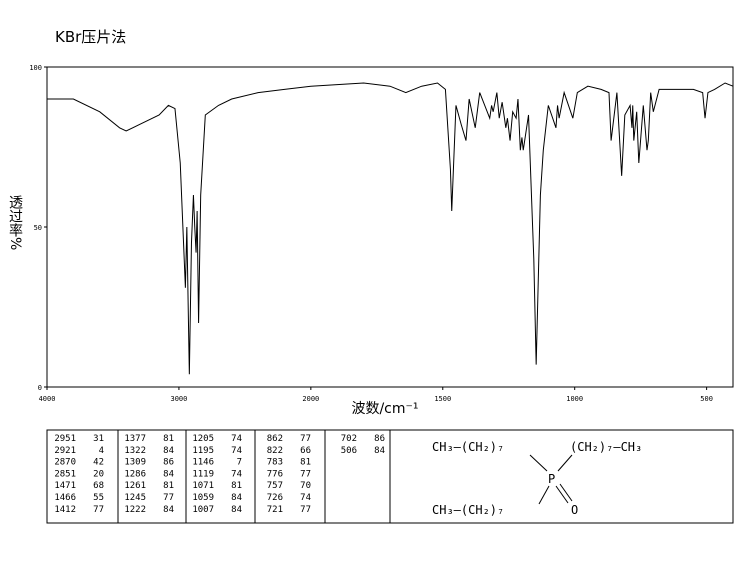 This screenshot has width=743, height=571. What do you see at coordinates (275, 486) in the screenshot?
I see `peak-wavenumber: 757` at bounding box center [275, 486].